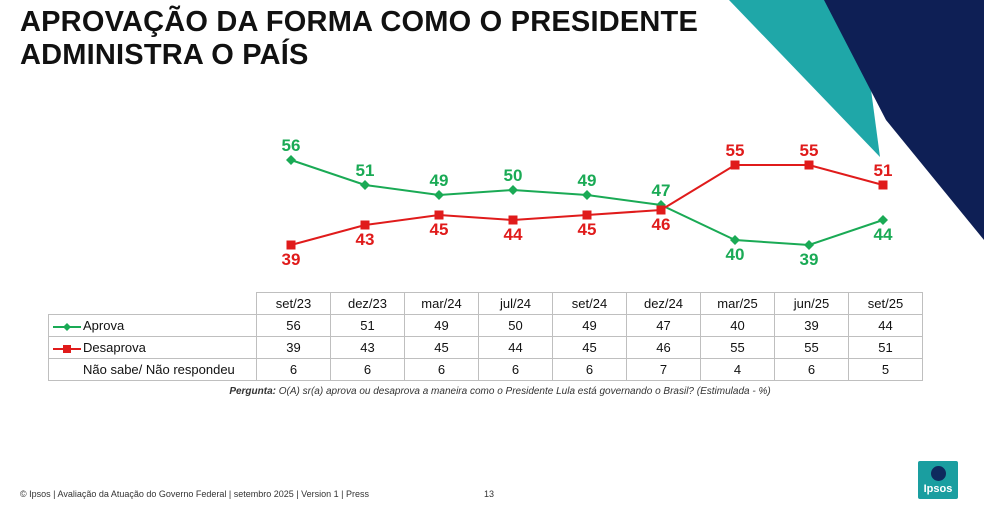 The height and width of the screenshot is (513, 984). I want to click on col-header: jun/25, so click(811, 303).